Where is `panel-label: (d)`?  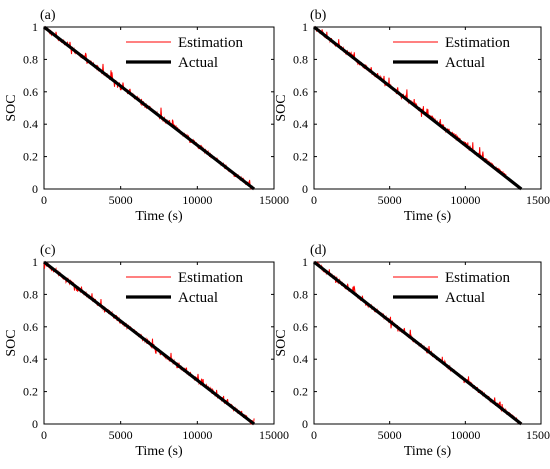
panel-label: (d) is located at coordinates (318, 250).